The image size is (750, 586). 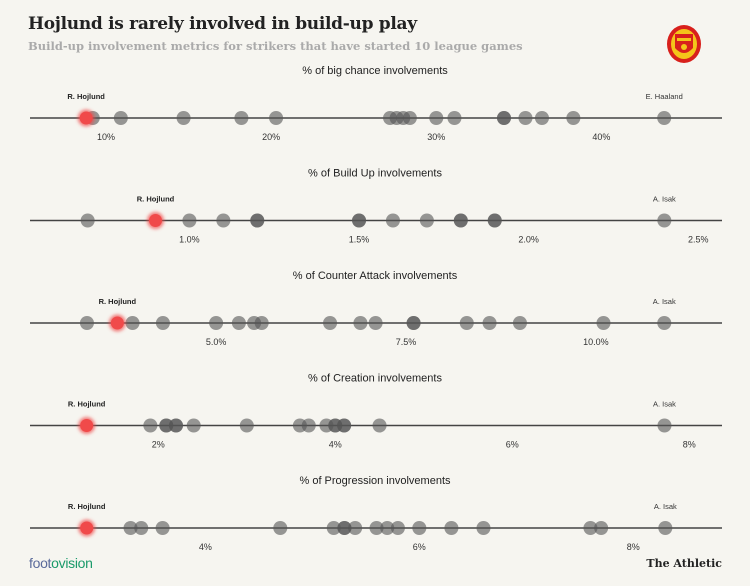 What do you see at coordinates (158, 445) in the screenshot?
I see `tick-label: 2%` at bounding box center [158, 445].